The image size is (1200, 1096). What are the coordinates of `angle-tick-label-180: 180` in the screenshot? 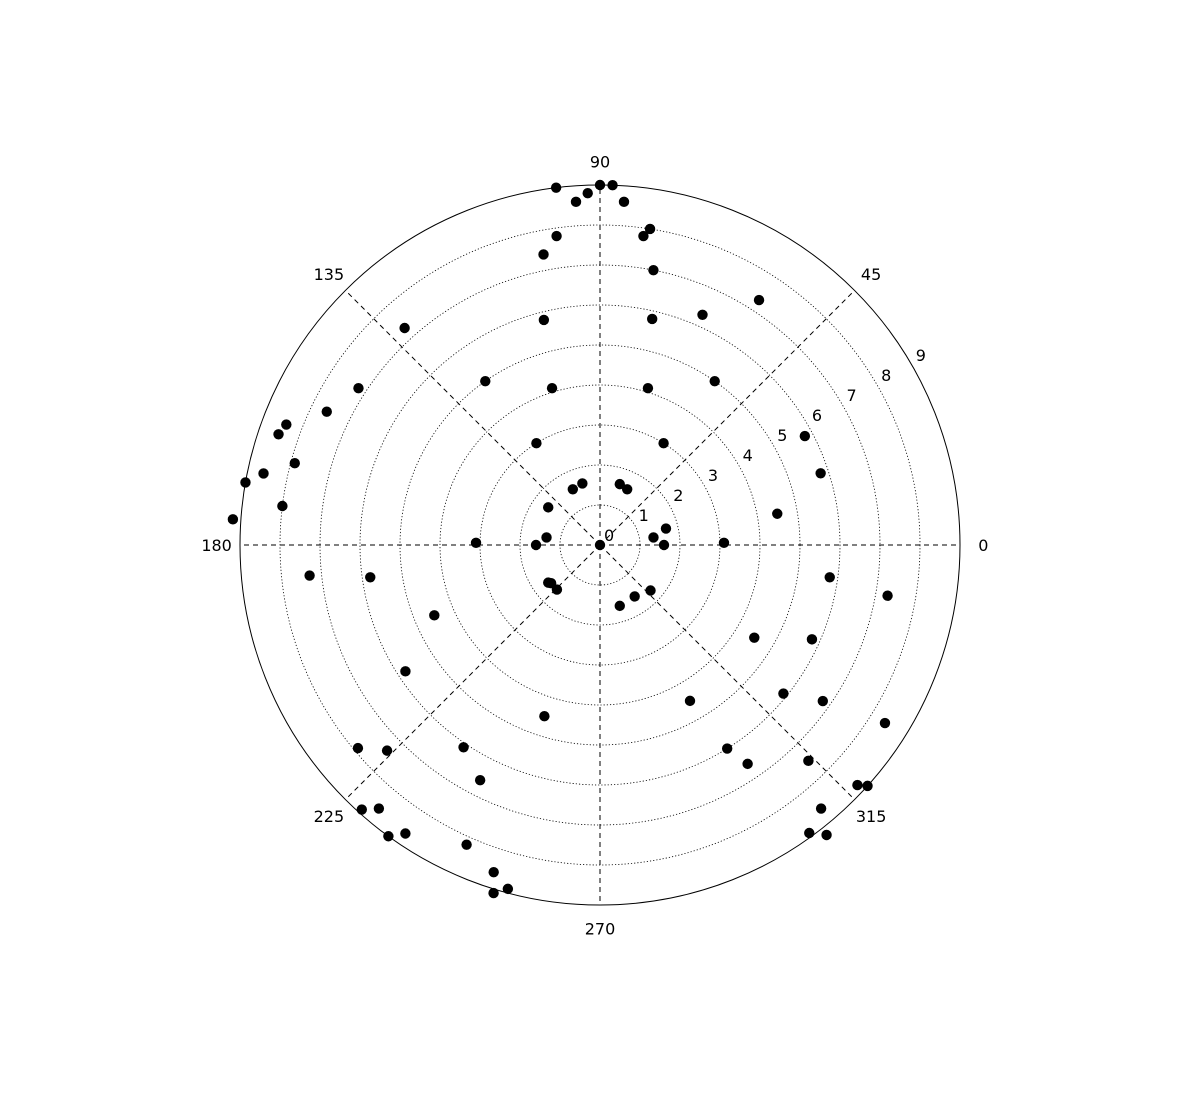 It's located at (216, 545).